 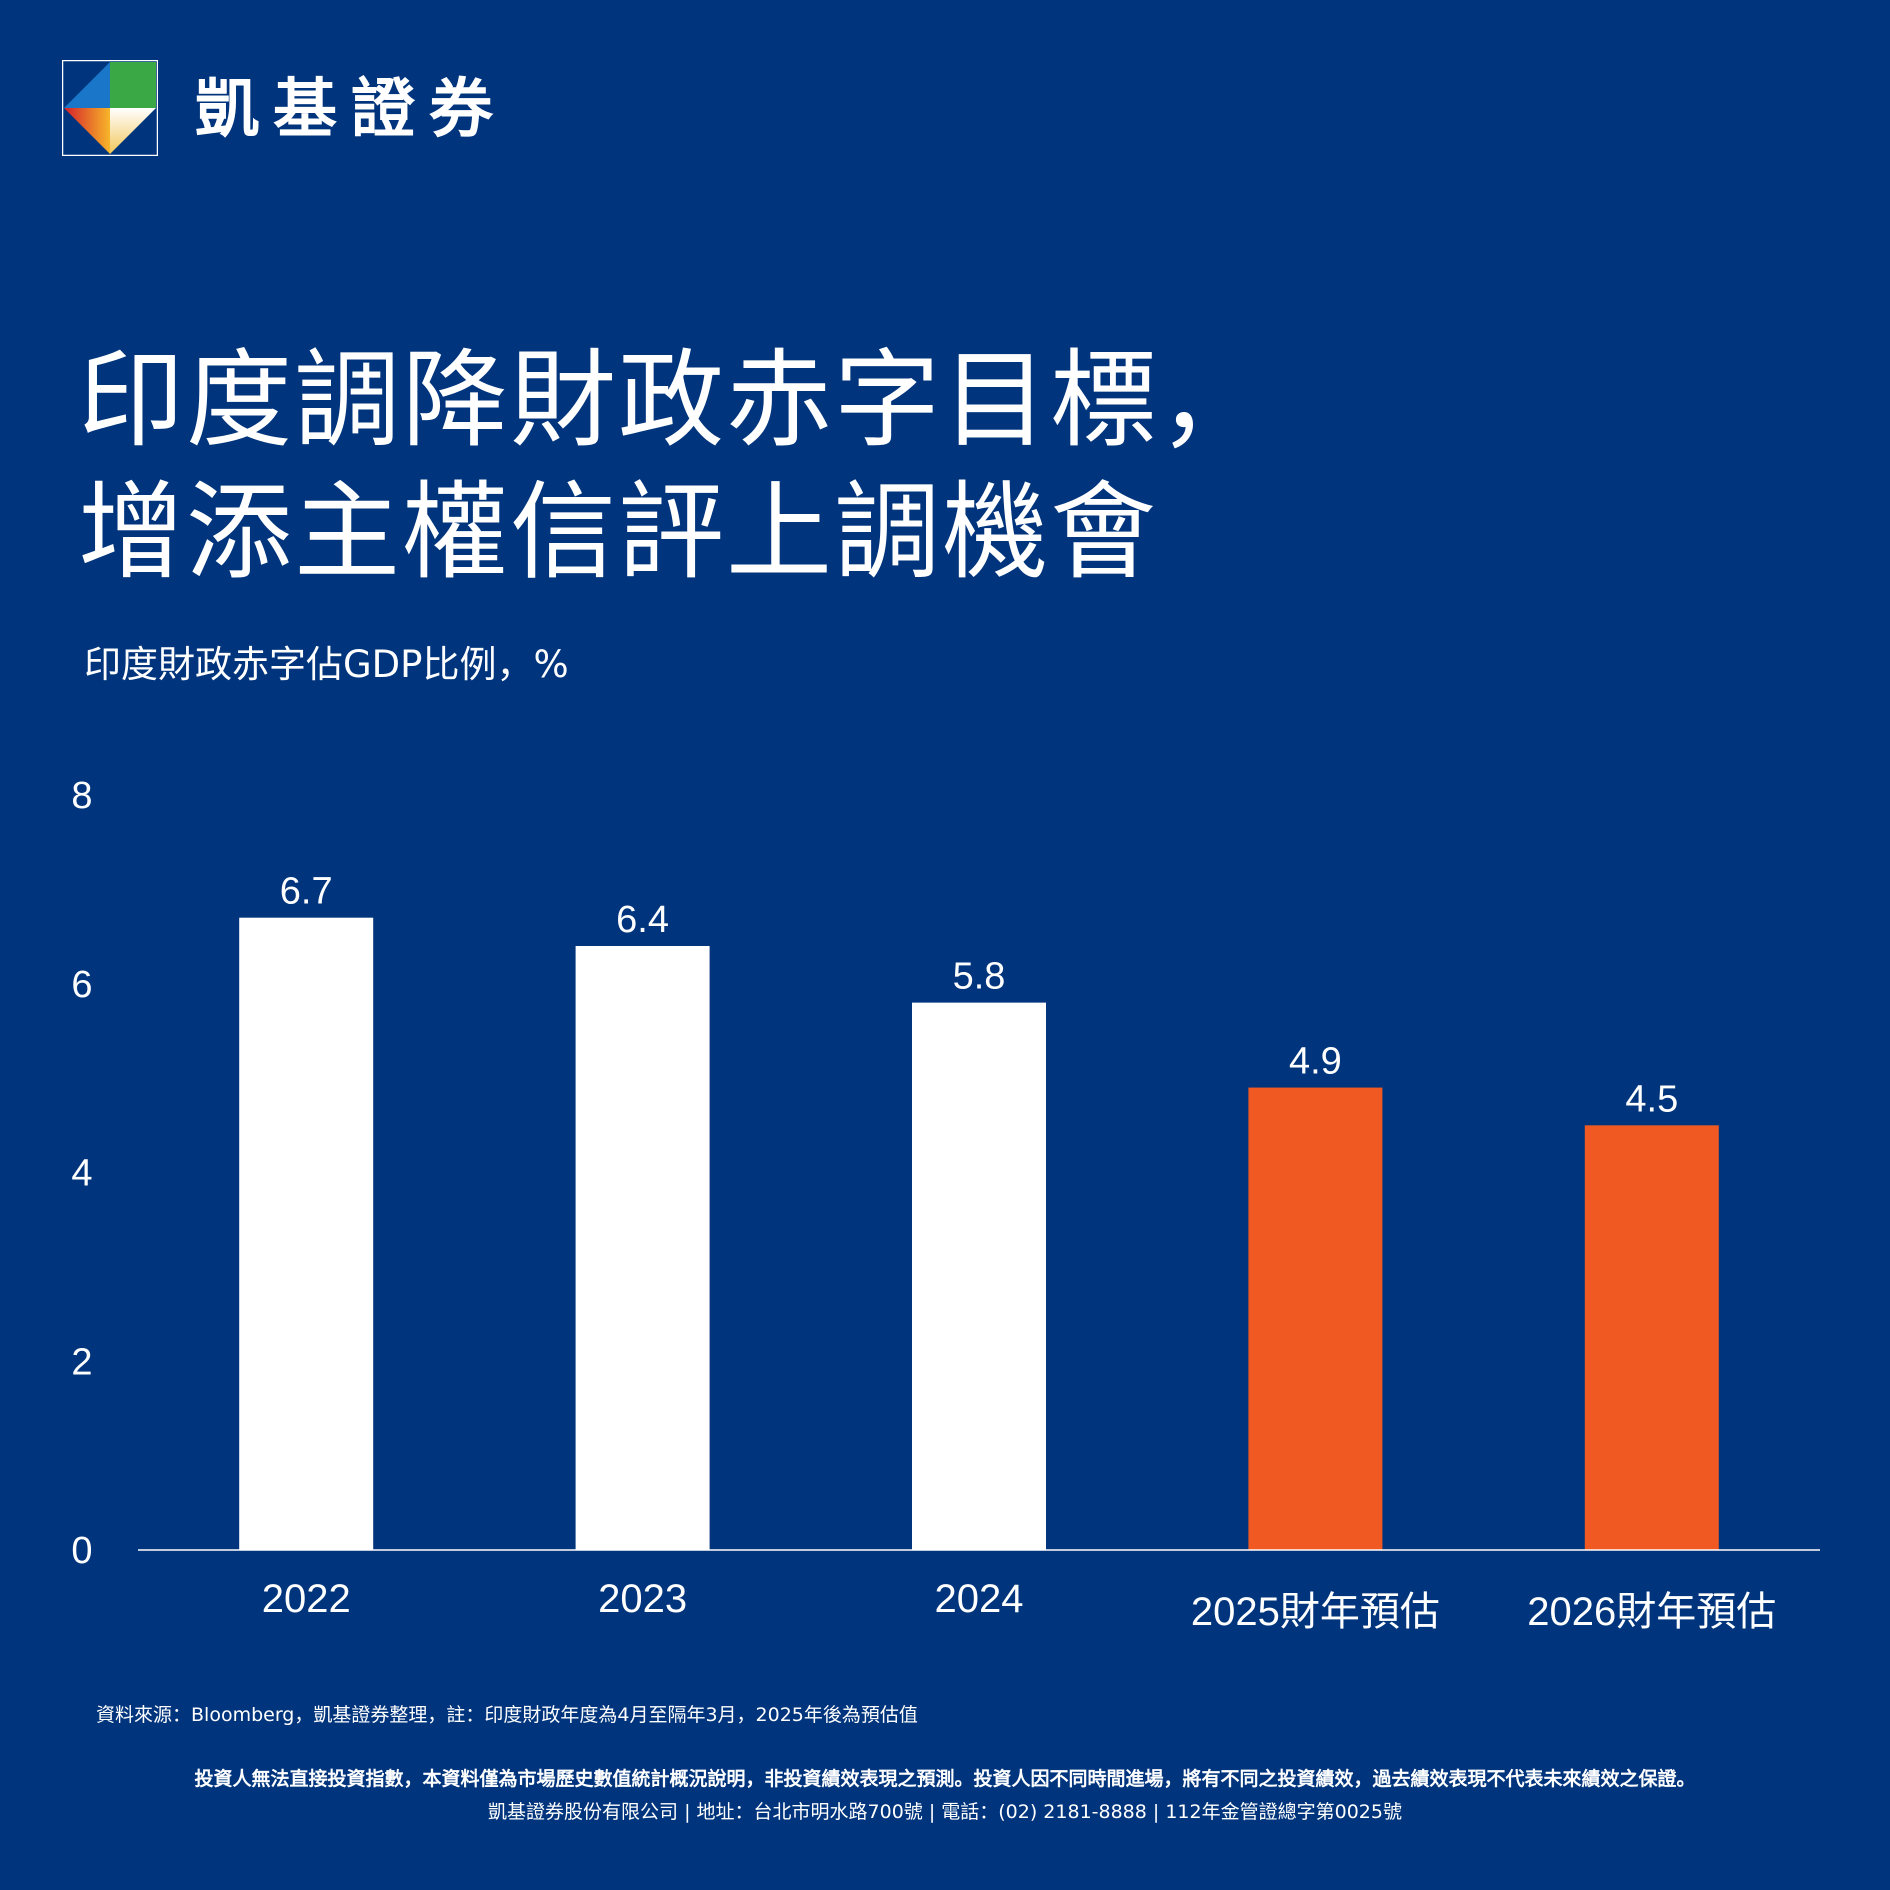 What do you see at coordinates (672, 400) in the screenshot?
I see `title-line-1: 印度調降財政赤字目標，` at bounding box center [672, 400].